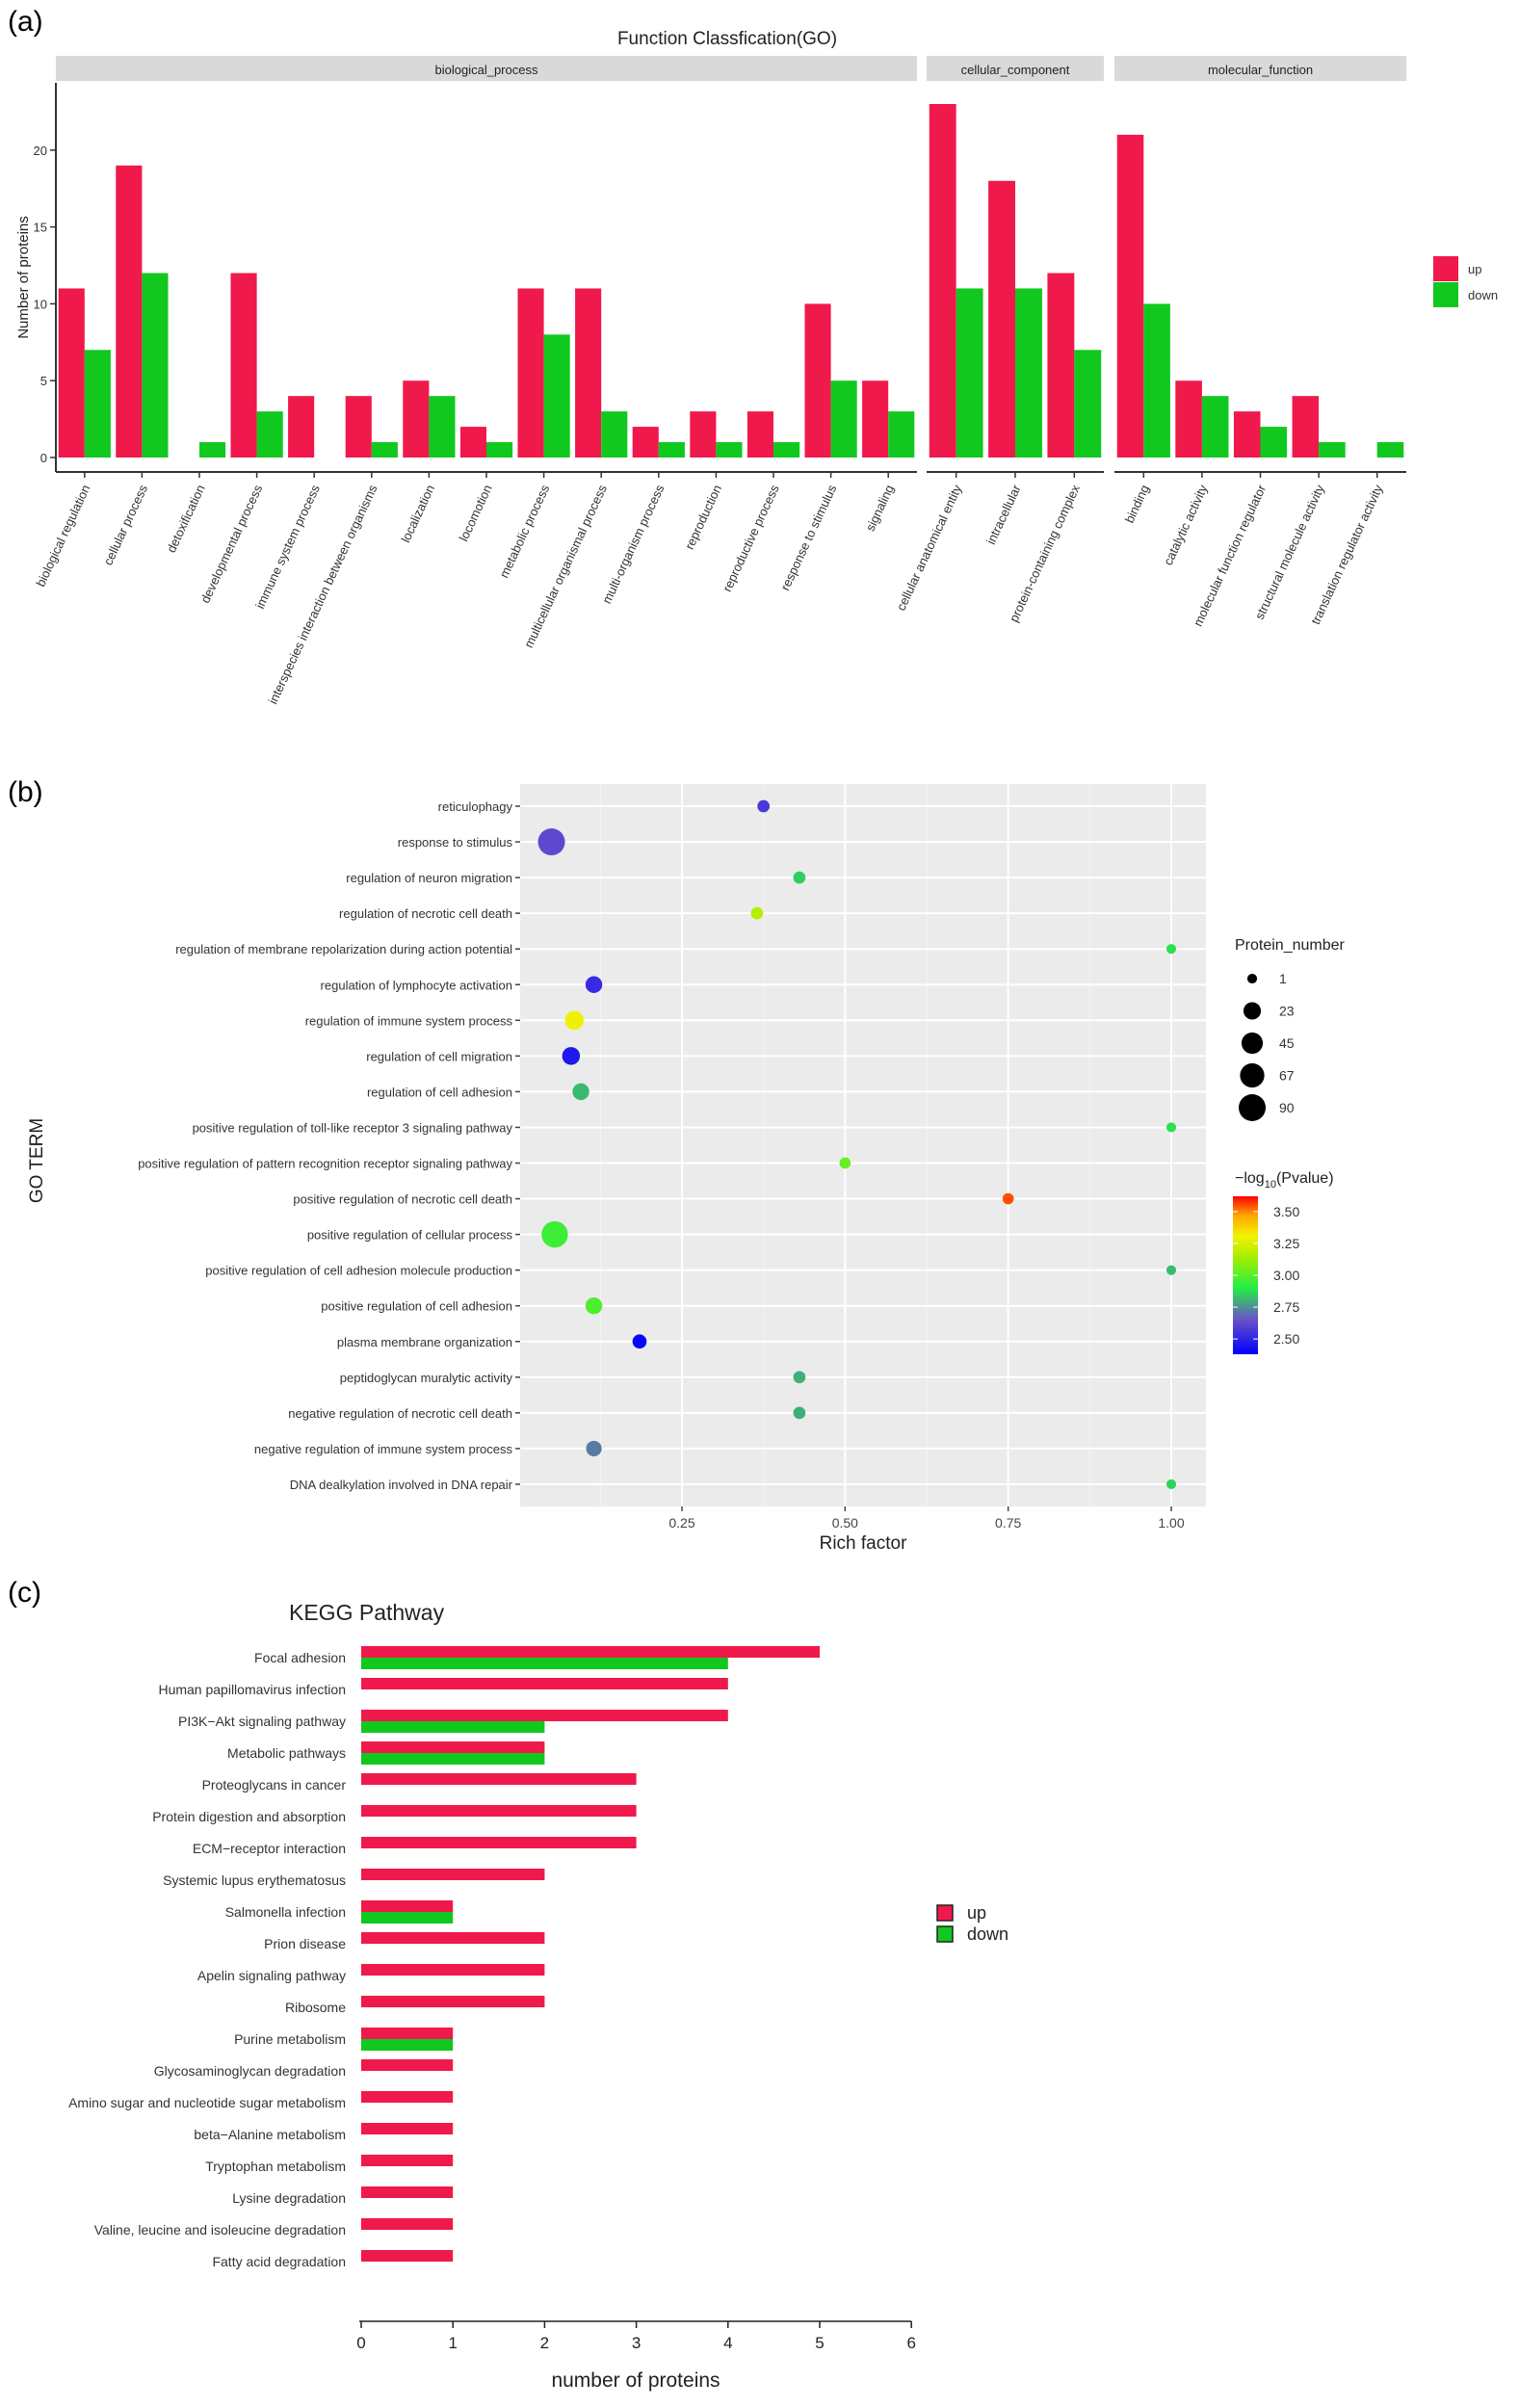 Image resolution: width=1519 pixels, height=2408 pixels. I want to click on legend-label-down: down, so click(987, 1934).